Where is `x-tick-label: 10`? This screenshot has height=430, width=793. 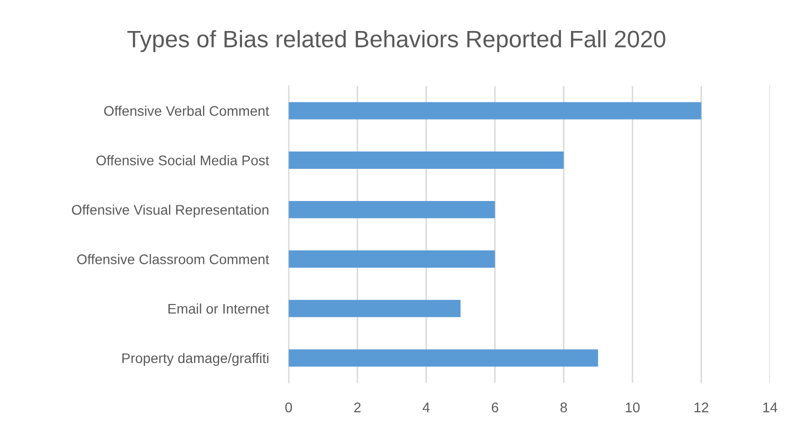
x-tick-label: 10 is located at coordinates (633, 407).